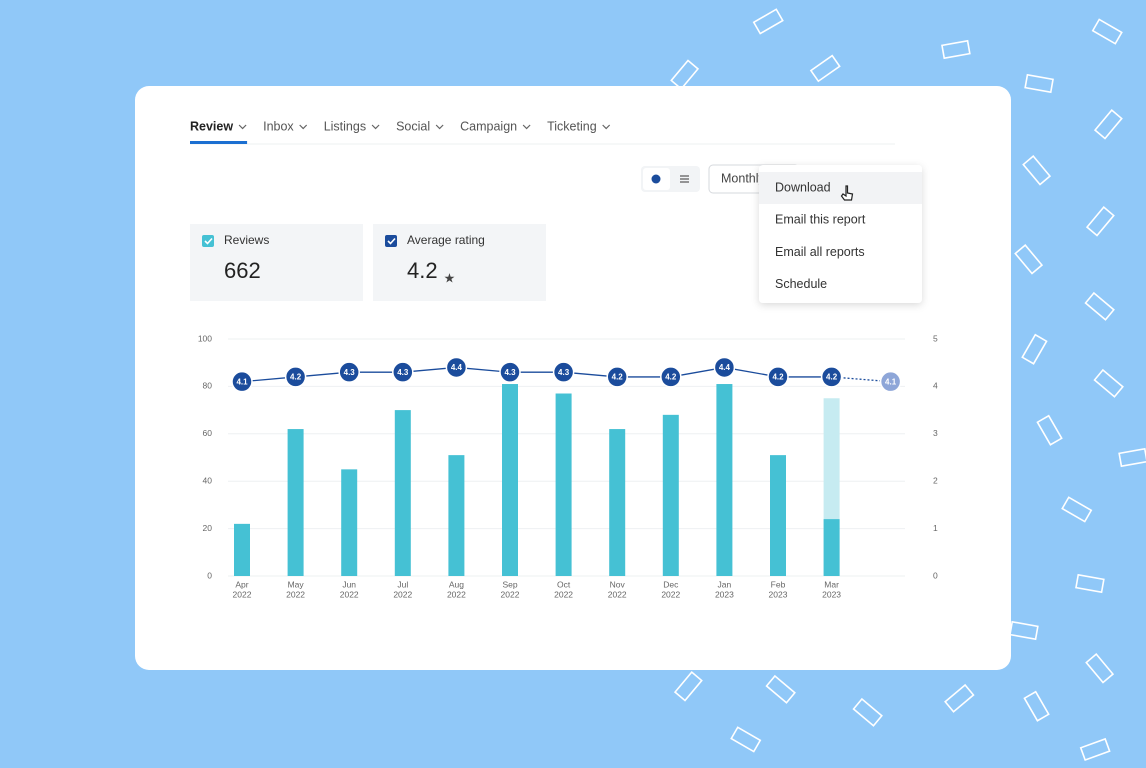  I want to click on y2-tick-label: 0, so click(935, 575).